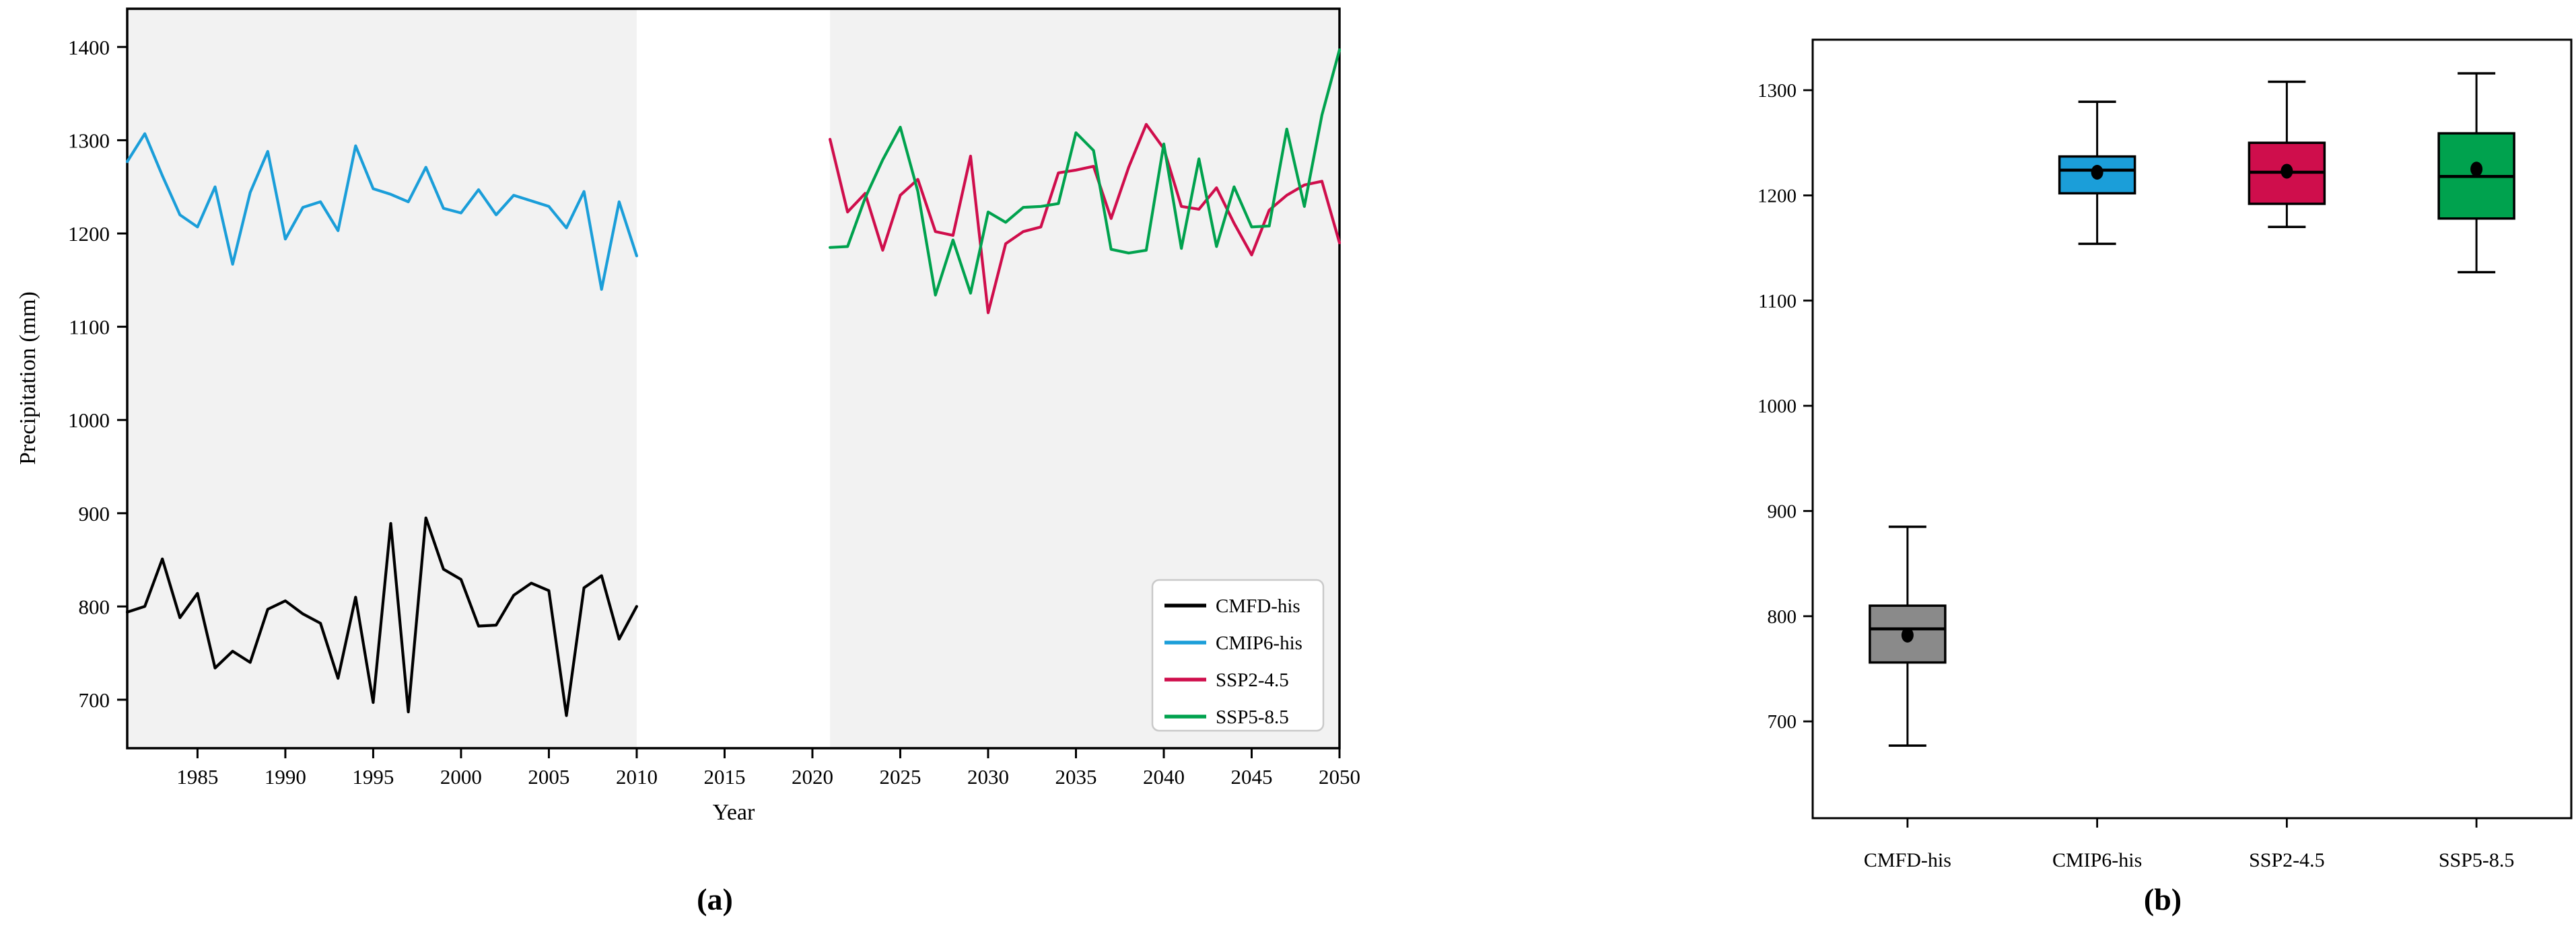 This screenshot has height=944, width=2576. What do you see at coordinates (382, 211) in the screenshot?
I see `series-line-CMIP6-his` at bounding box center [382, 211].